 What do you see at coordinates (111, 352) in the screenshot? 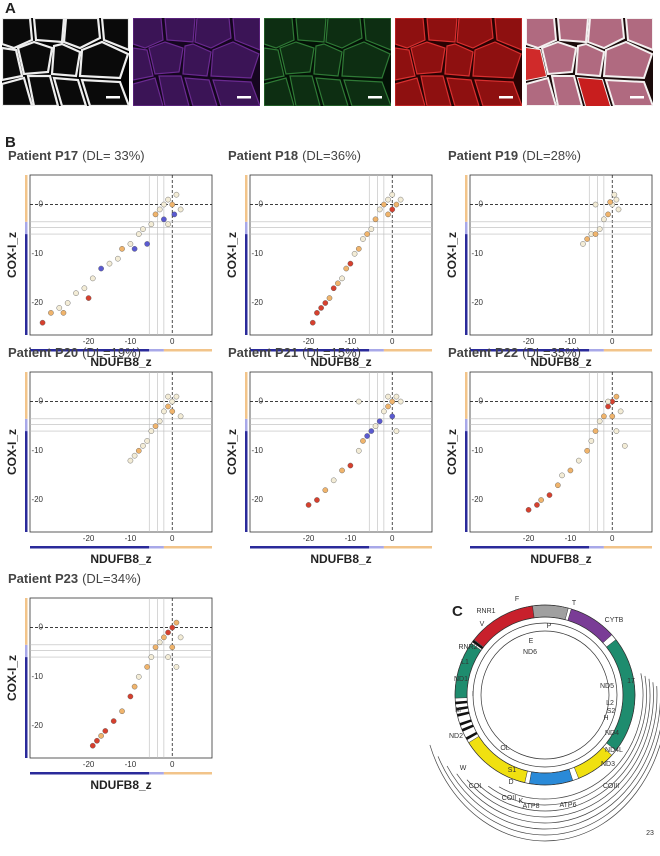
I see `title-dl: (DL=19%)` at bounding box center [111, 352].